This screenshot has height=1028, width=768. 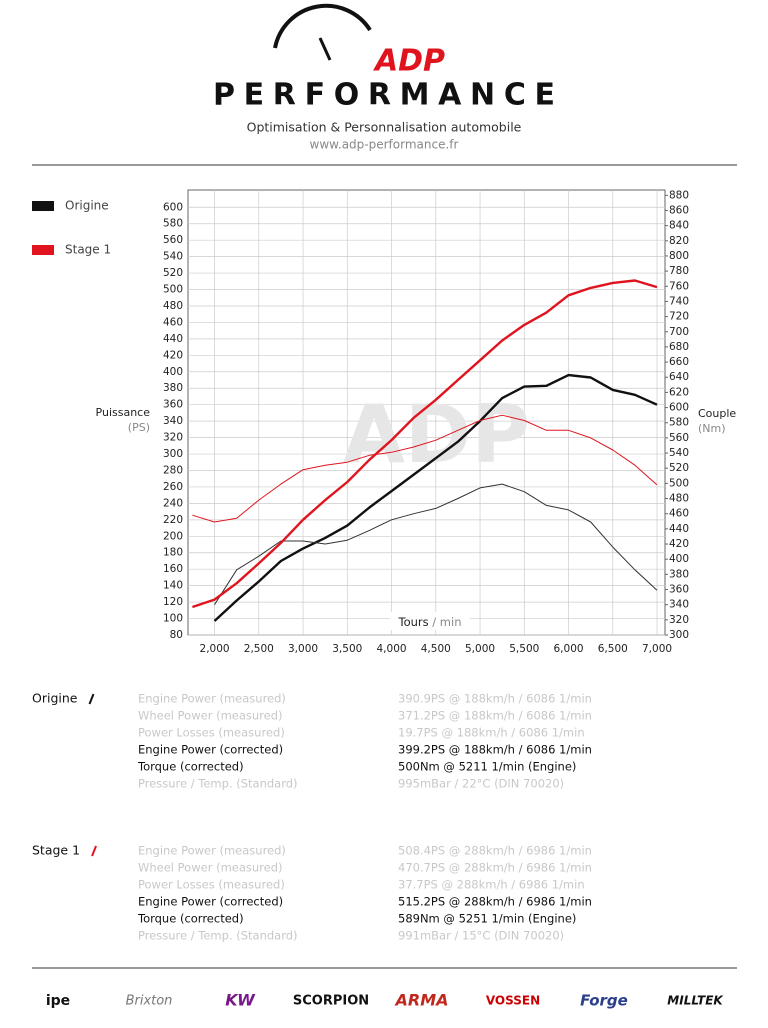 I want to click on result-value: 991mBar / 15°C (DIN 70020), so click(x=481, y=936).